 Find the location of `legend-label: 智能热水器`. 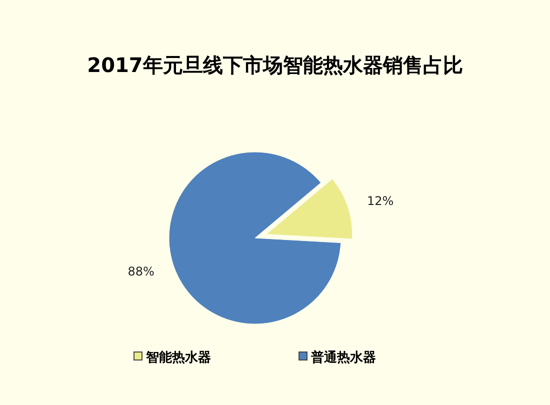

legend-label: 智能热水器 is located at coordinates (178, 358).